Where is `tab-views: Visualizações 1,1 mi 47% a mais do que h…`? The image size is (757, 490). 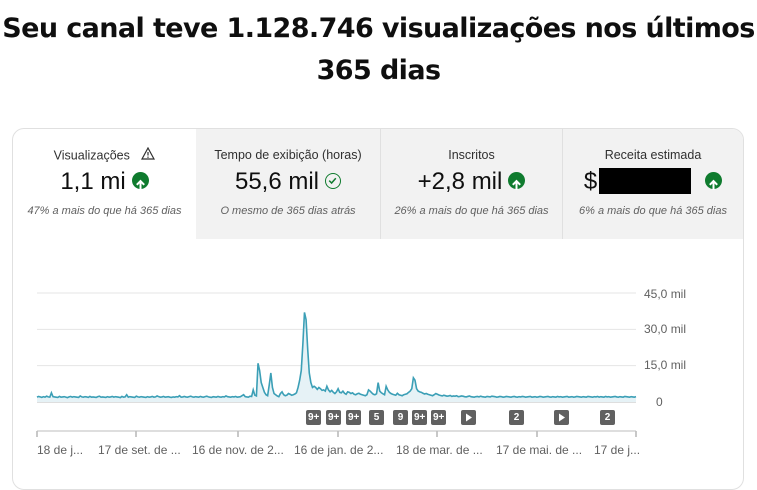
tab-views: Visualizações 1,1 mi 47% a mais do que h… is located at coordinates (104, 184).